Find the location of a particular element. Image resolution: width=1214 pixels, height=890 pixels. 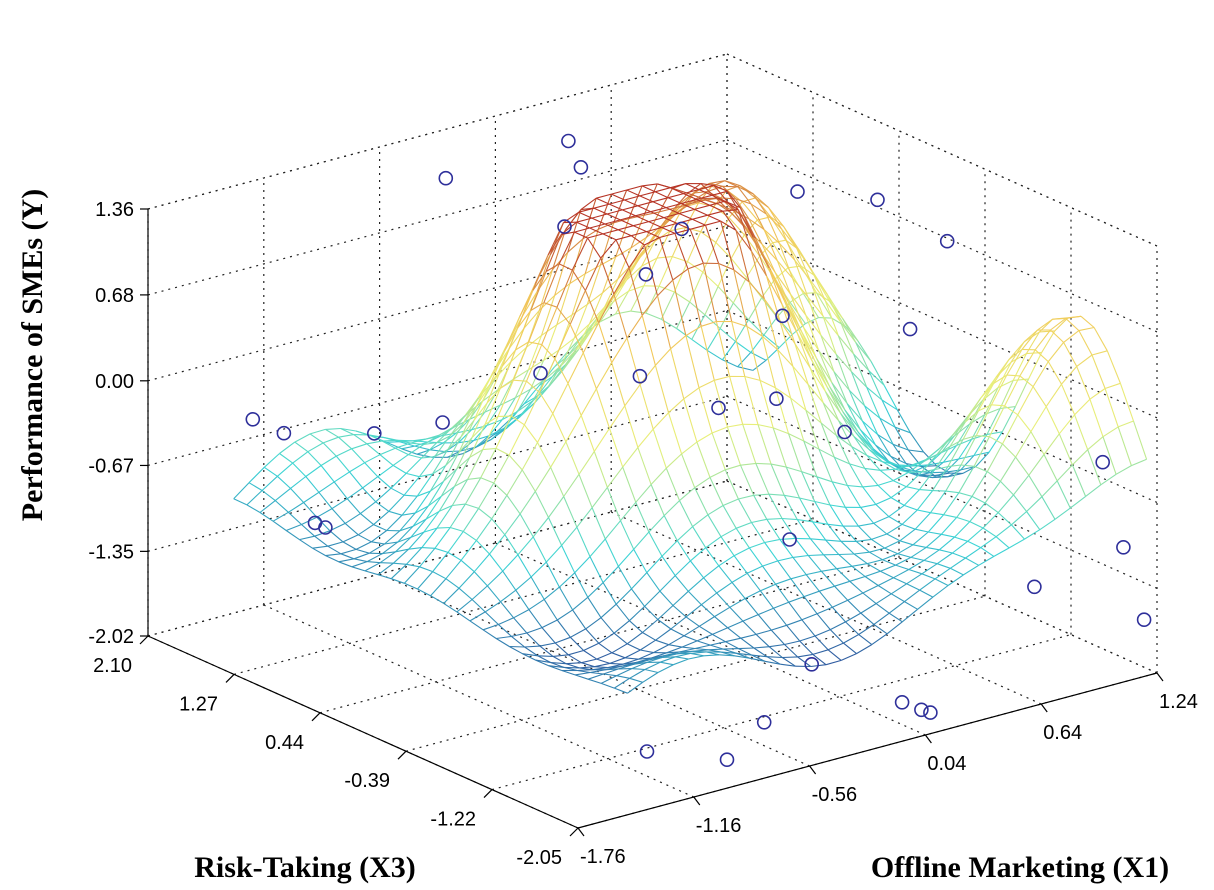

floor-grid-line is located at coordinates (594, 670).